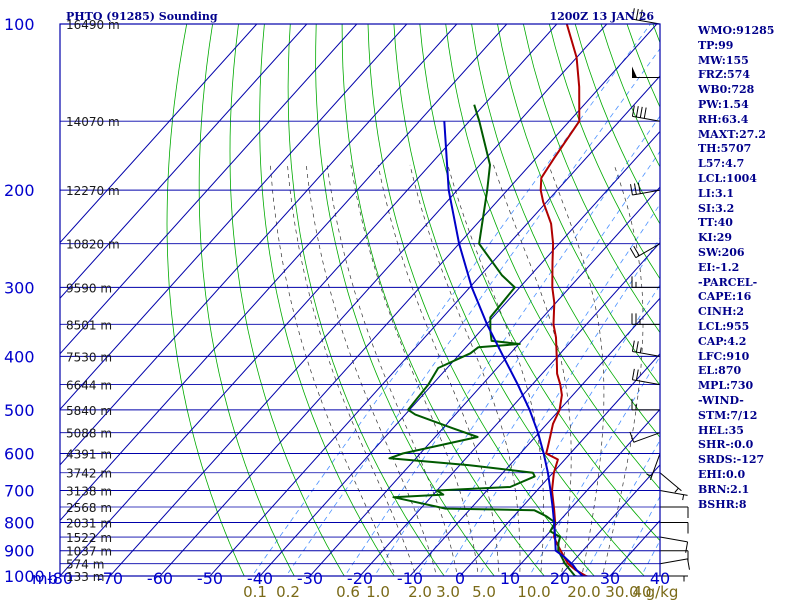 This screenshot has width=800, height=600. Describe the element at coordinates (19, 551) in the screenshot. I see `pressure-tick-label: 900` at that location.